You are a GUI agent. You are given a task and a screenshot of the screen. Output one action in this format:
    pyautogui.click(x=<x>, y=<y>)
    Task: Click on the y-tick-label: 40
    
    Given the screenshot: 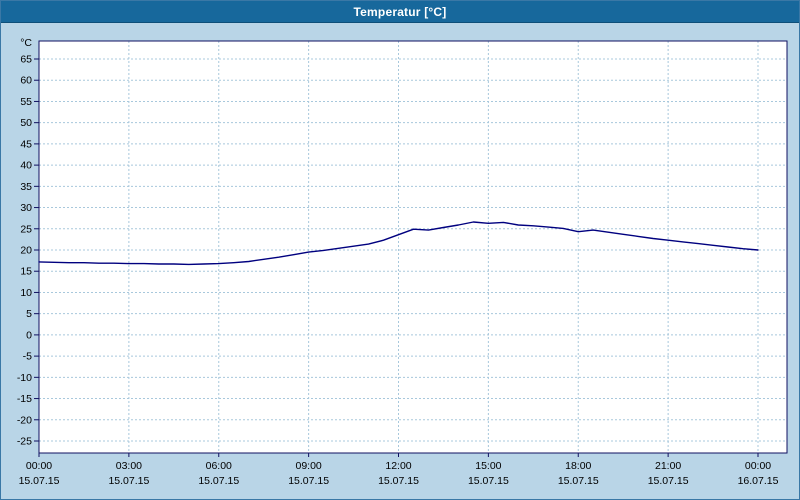 What is the action you would take?
    pyautogui.click(x=26, y=166)
    